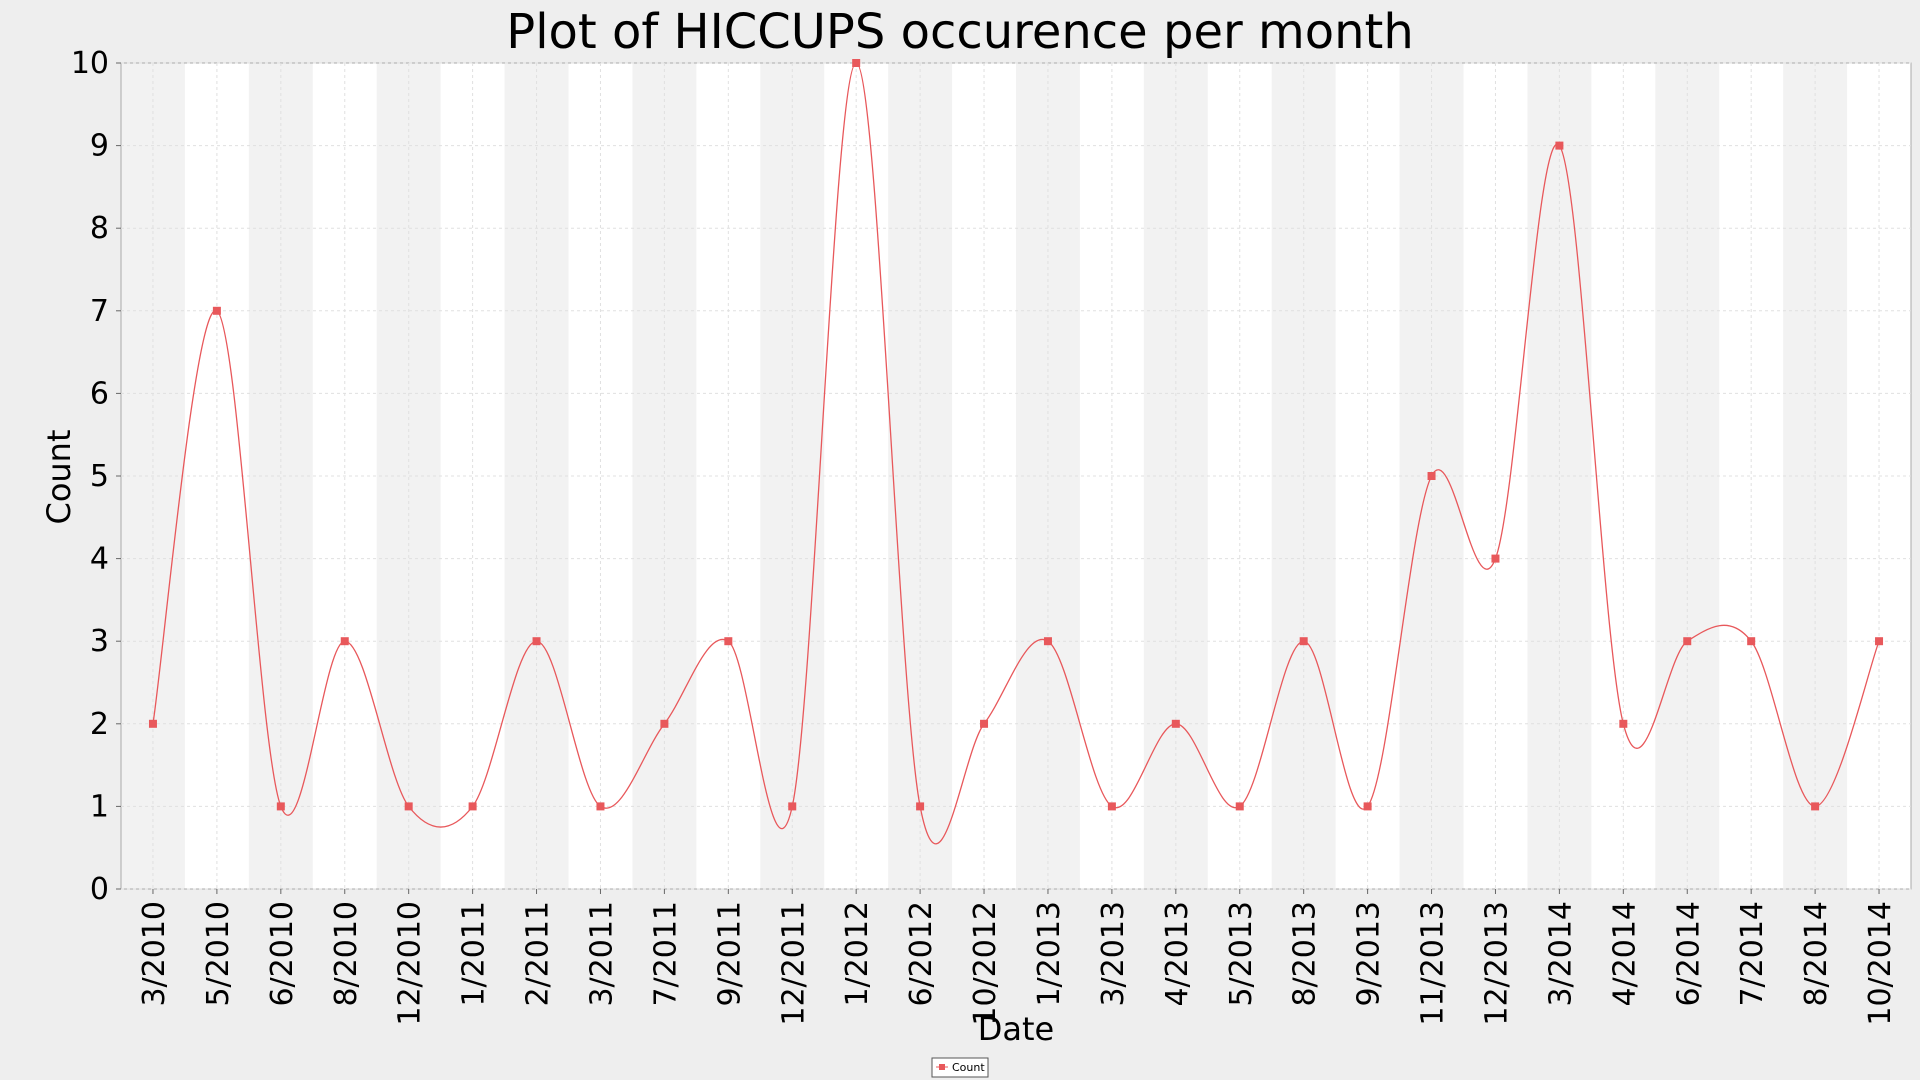  Describe the element at coordinates (921, 954) in the screenshot. I see `x-tick-label: 6/2012` at that location.